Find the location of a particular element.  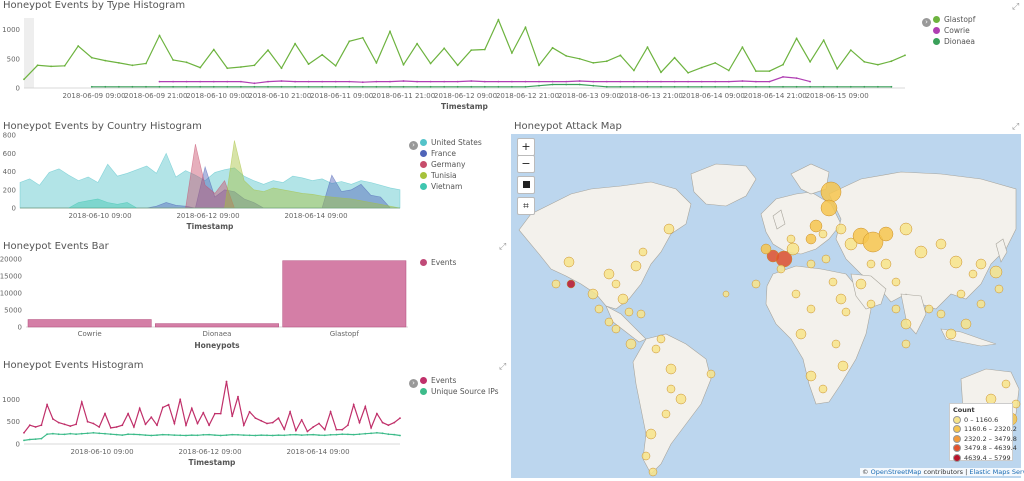

map-legend-label: 3479.8 – 4639.4 is located at coordinates (990, 448).